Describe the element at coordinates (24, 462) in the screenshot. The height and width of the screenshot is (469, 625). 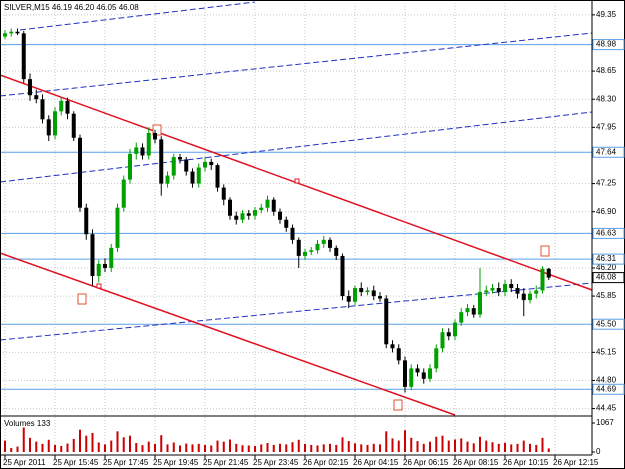
I see `x-tick-label: 25 Apr 2011` at that location.